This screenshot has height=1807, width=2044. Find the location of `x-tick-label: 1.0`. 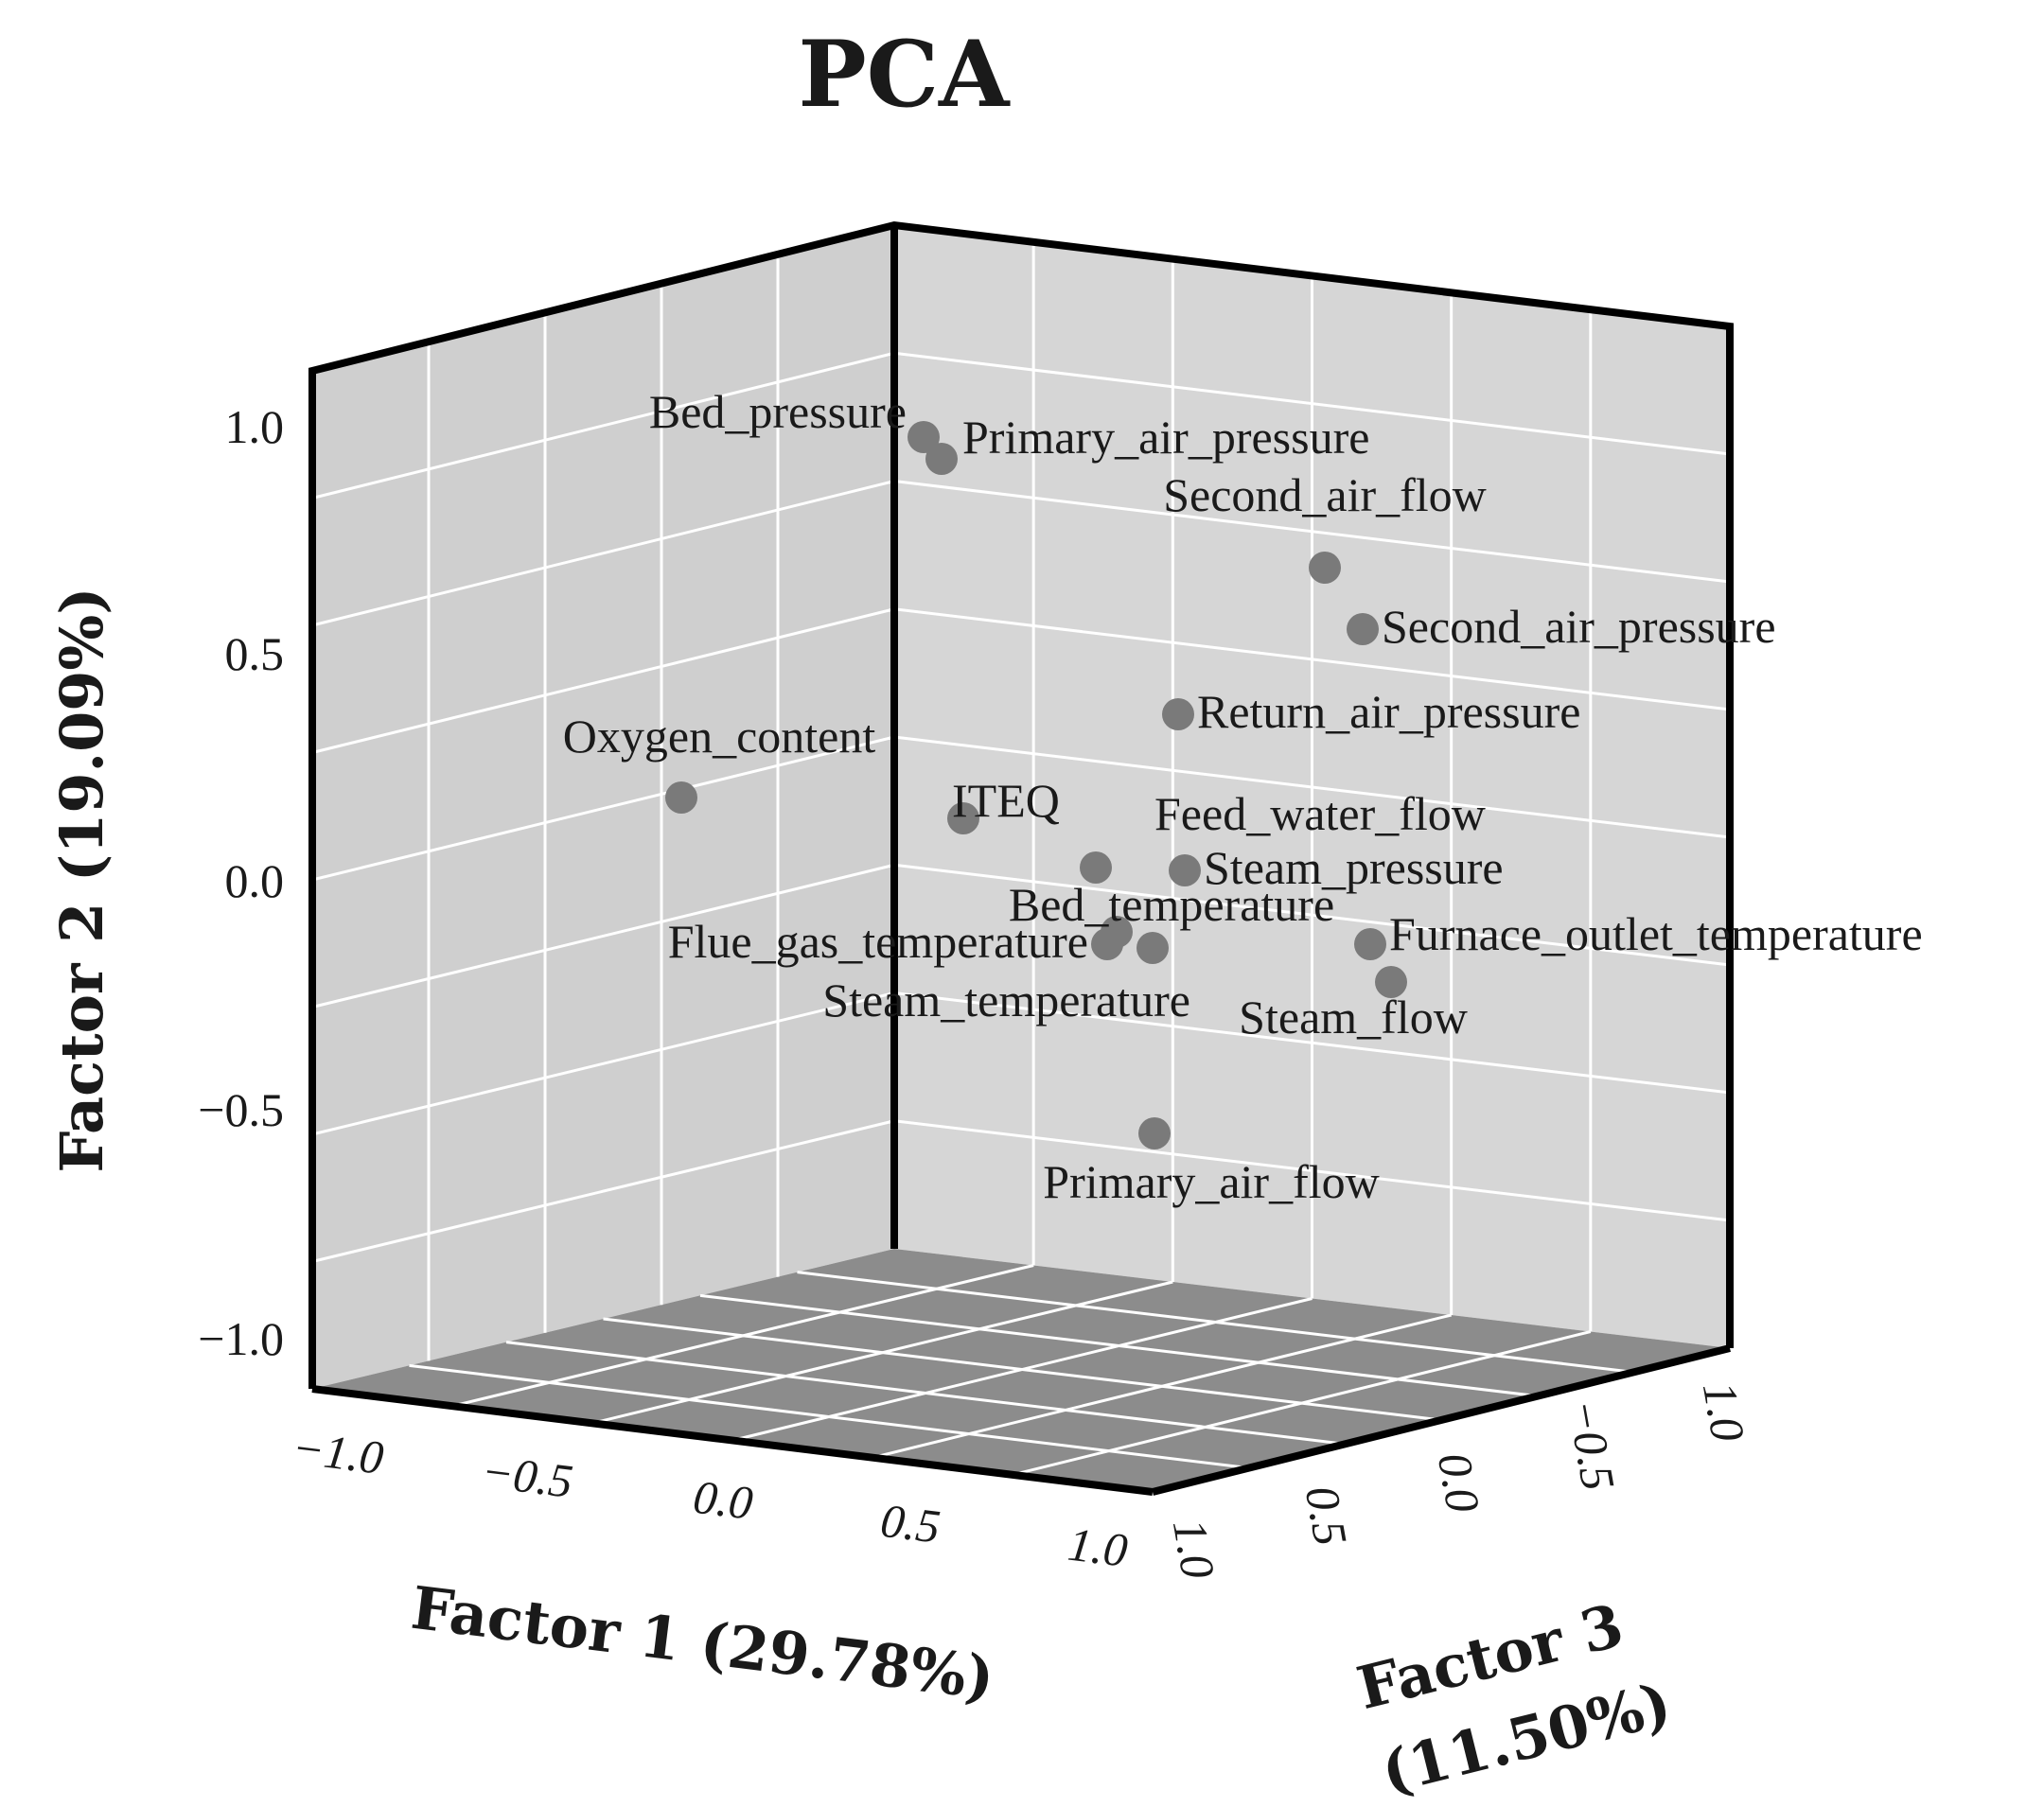

x-tick-label: 1.0 is located at coordinates (1098, 1547).